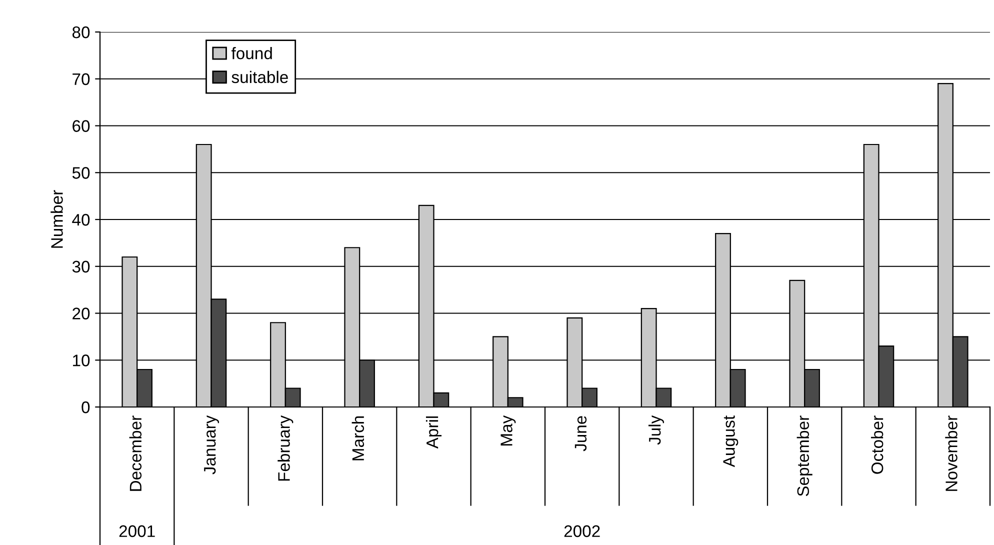 The height and width of the screenshot is (545, 994). I want to click on text: 2001, so click(137, 531).